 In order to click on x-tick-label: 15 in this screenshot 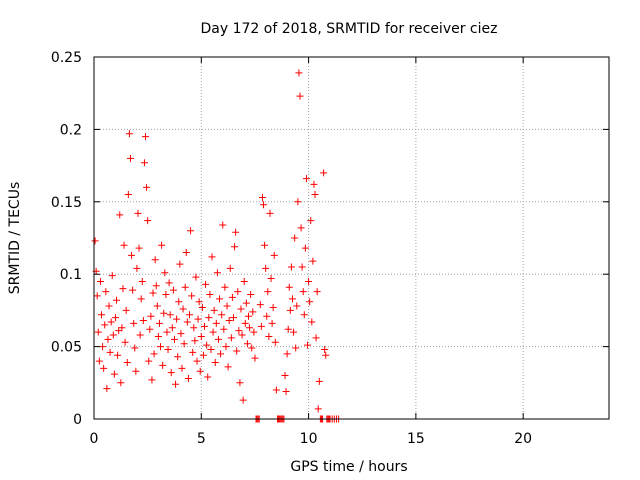, I will do `click(416, 439)`.